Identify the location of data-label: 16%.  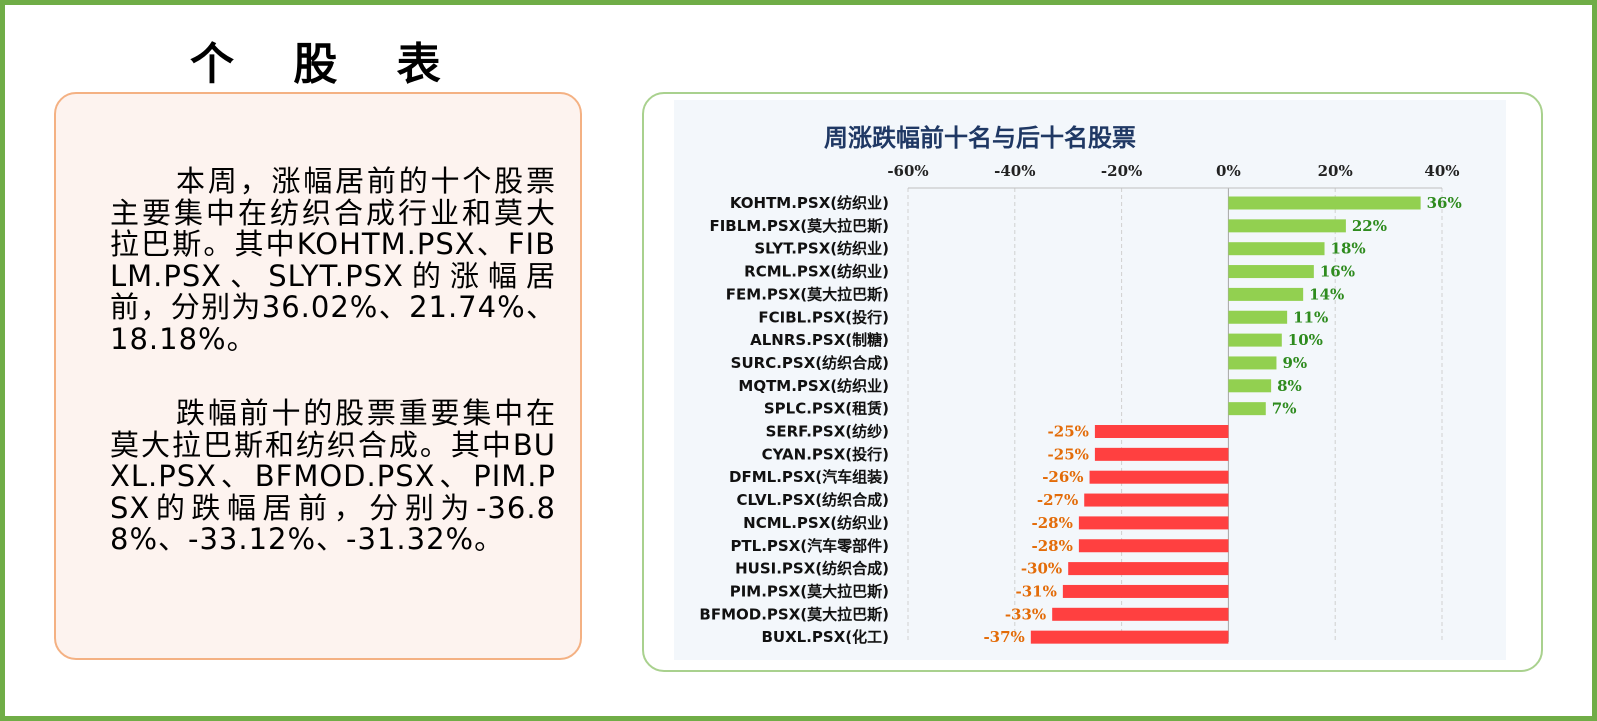
(1337, 272).